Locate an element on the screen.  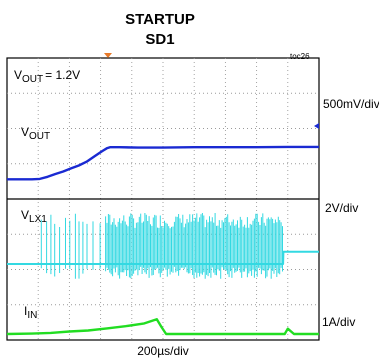
trigger-markers is located at coordinates (211, 91).